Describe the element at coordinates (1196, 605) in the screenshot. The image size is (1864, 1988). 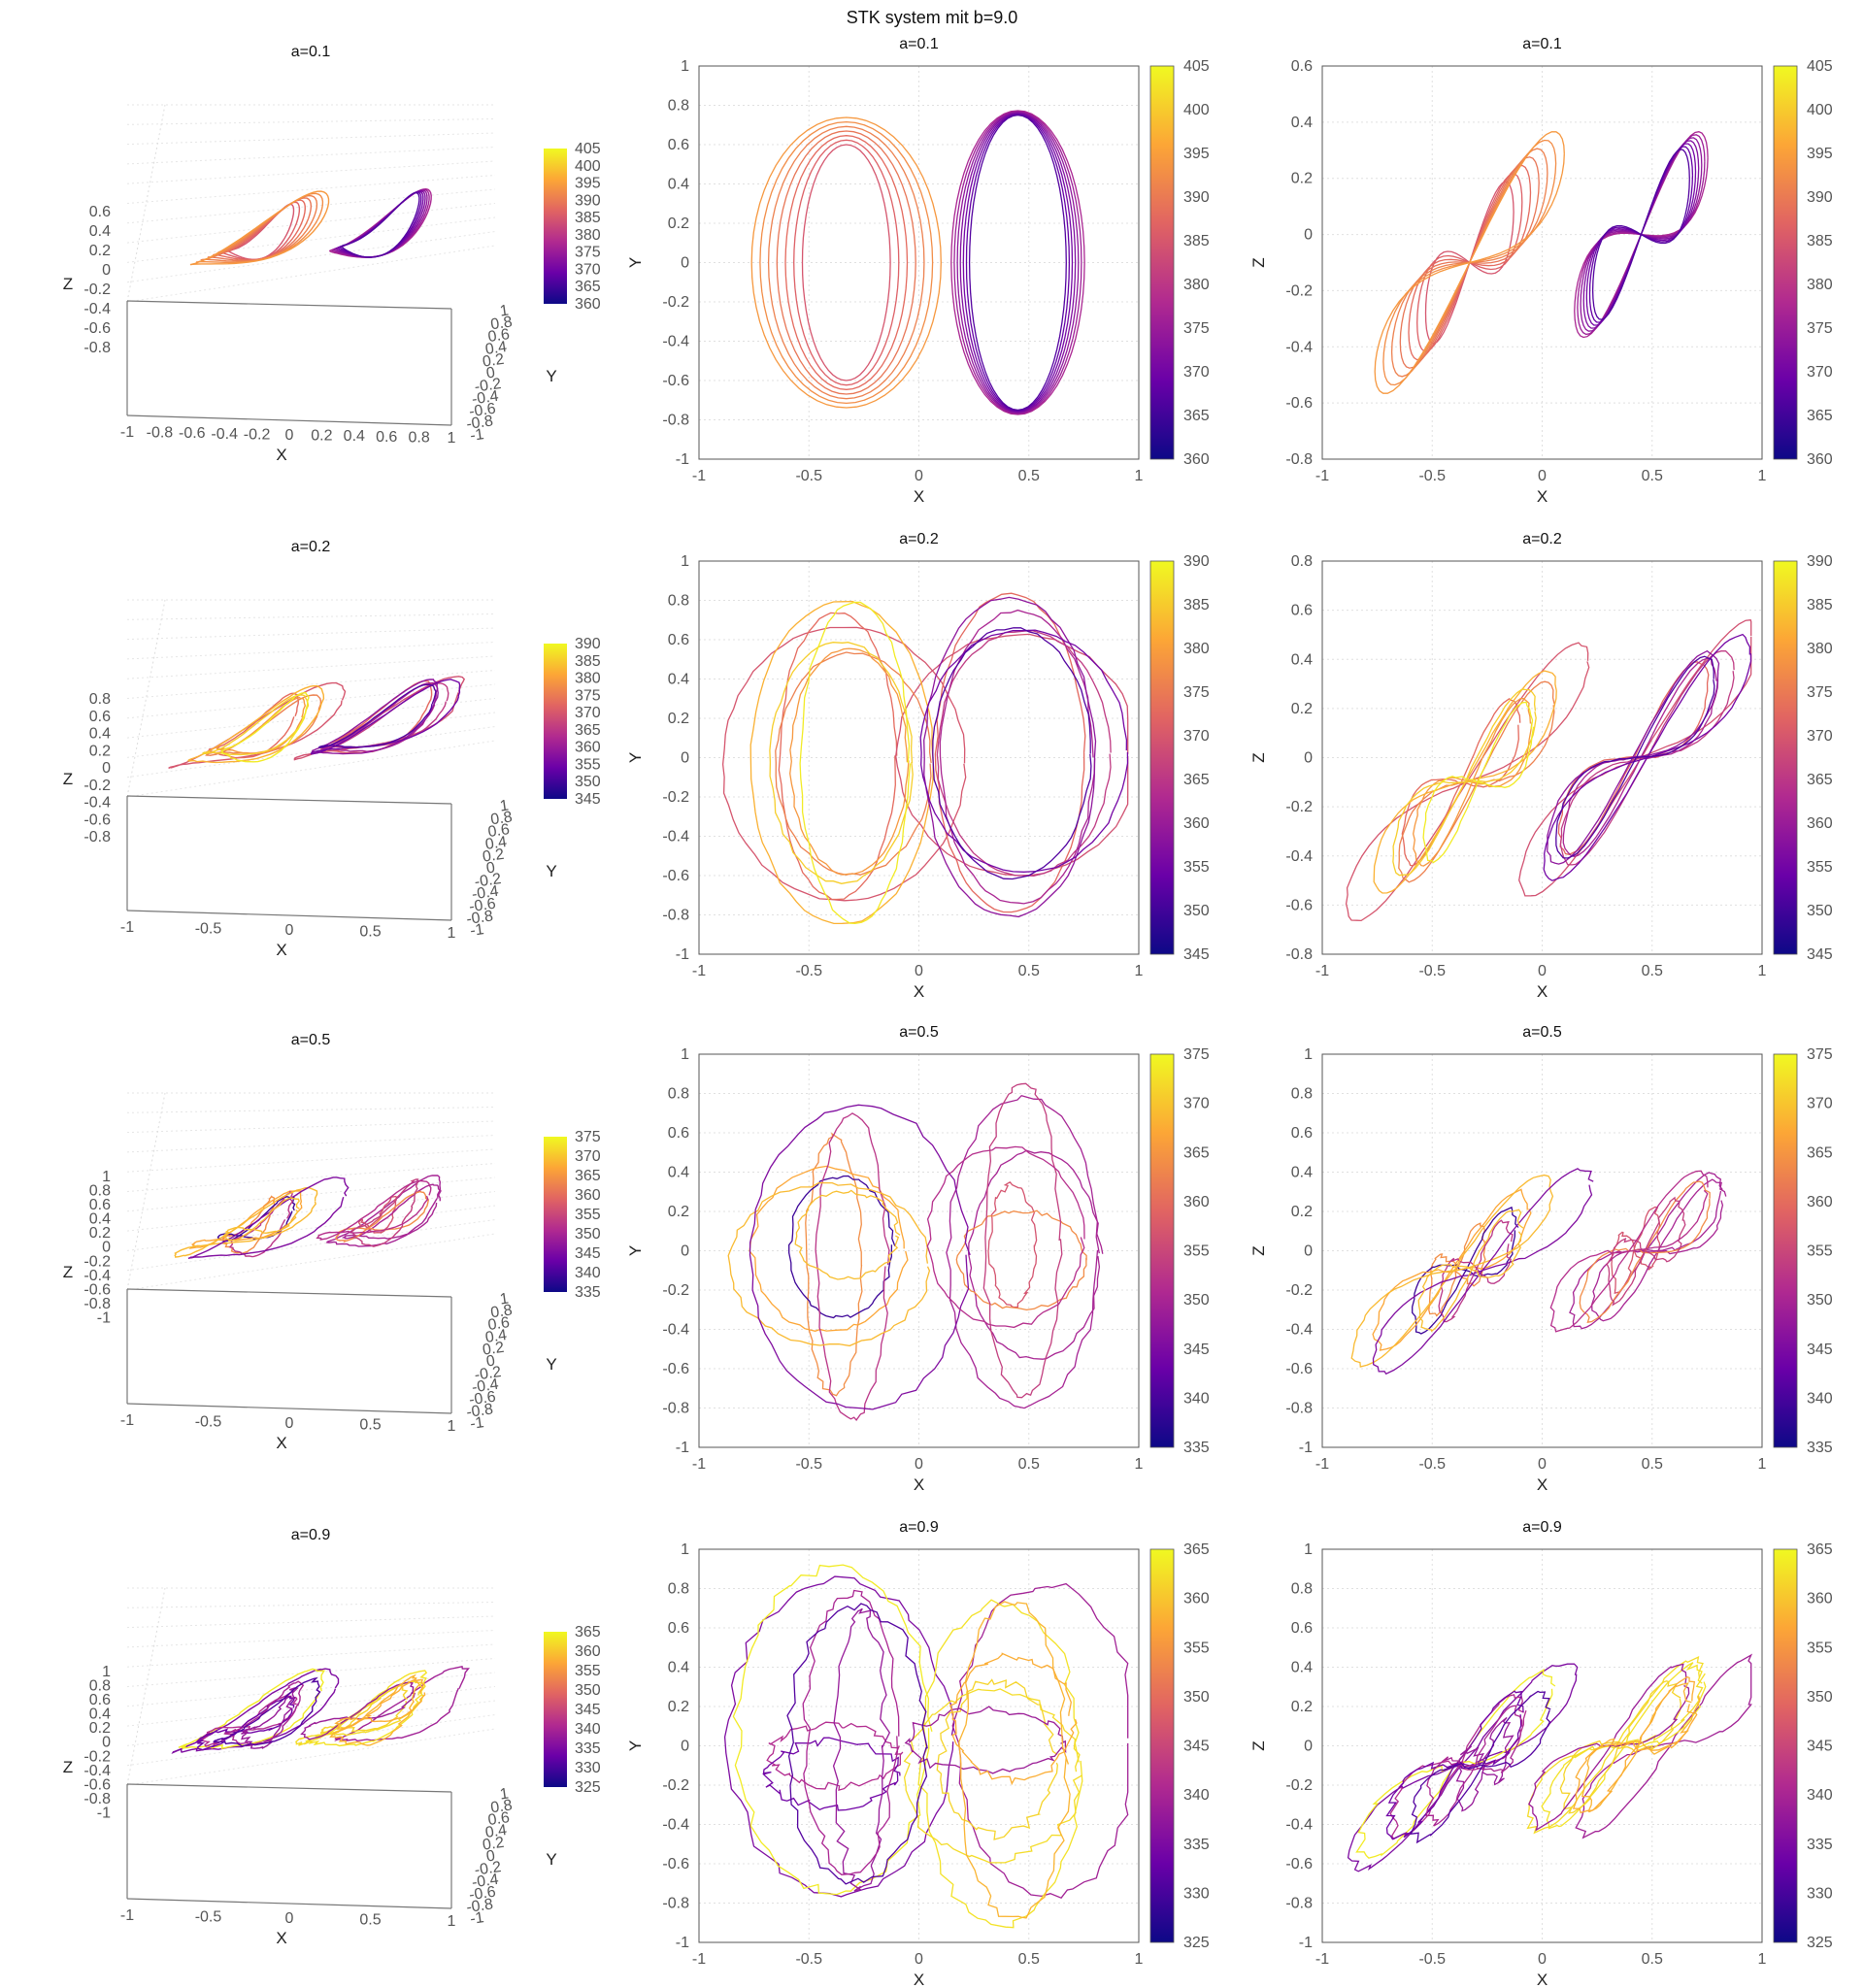
I see `colorbar-tick: 385` at that location.